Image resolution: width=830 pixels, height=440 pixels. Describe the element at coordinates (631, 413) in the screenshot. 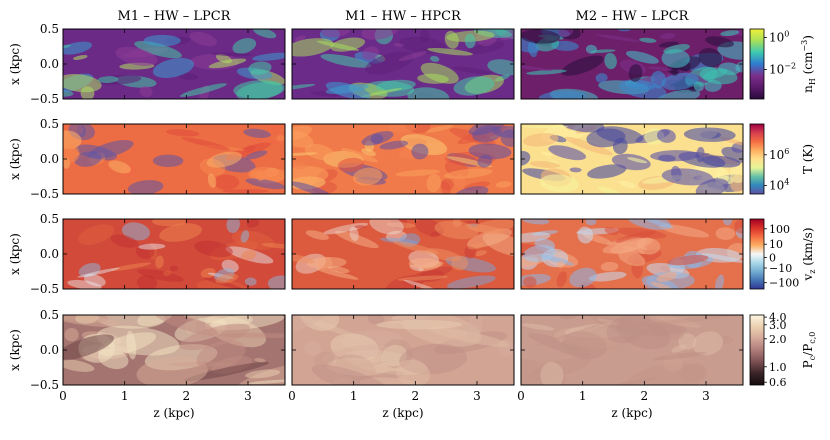

I see `x-axis-label: z (kpc)` at that location.